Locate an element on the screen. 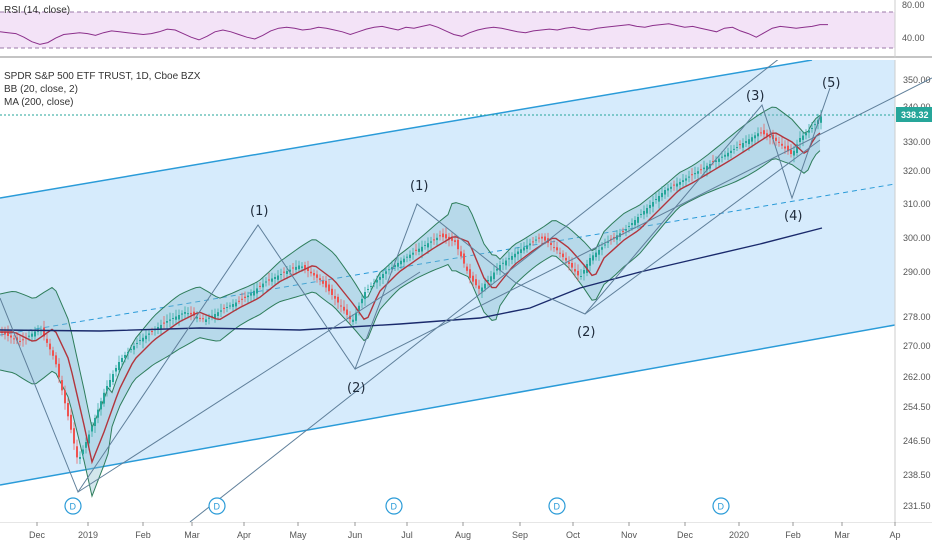  last-price-label: 338.32 is located at coordinates (915, 115).